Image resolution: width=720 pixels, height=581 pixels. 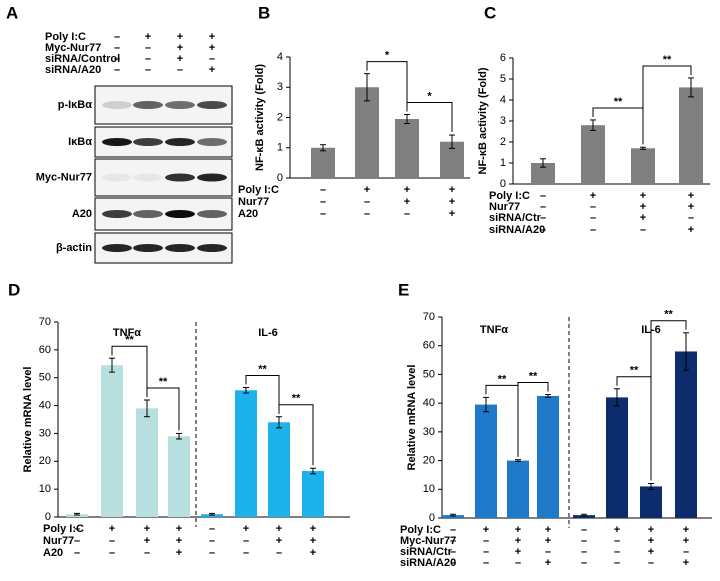 I want to click on y-axis-label: Relative mRNA level, so click(x=412, y=418).